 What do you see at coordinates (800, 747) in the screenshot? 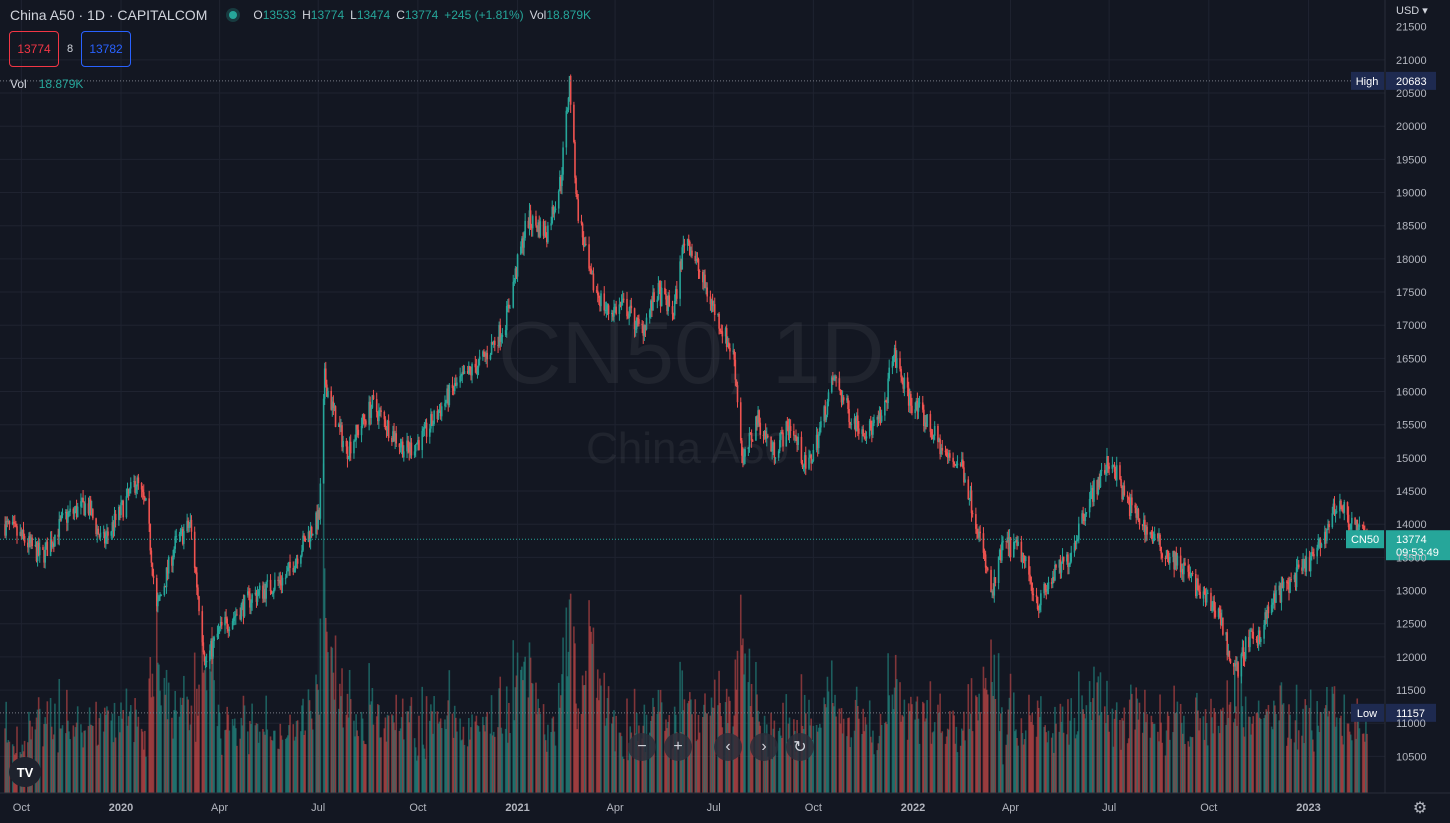
I see `reset-chart-button: ↻` at bounding box center [800, 747].